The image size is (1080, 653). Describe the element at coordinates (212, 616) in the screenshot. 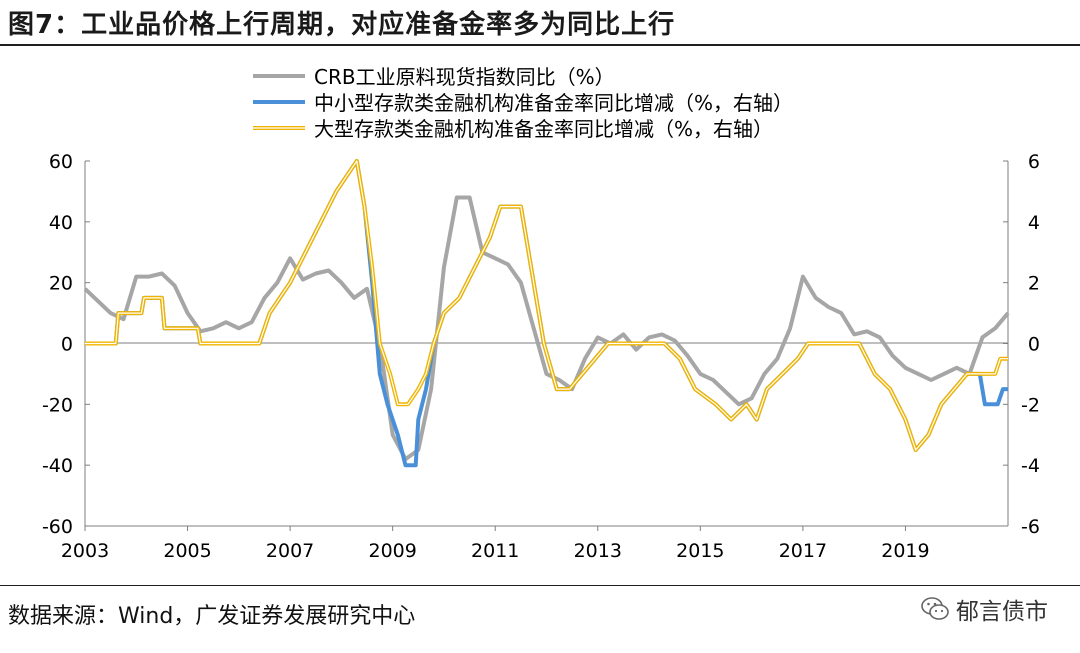

I see `source-note: 数据来源：Wind，广发证券发展研究中心` at that location.